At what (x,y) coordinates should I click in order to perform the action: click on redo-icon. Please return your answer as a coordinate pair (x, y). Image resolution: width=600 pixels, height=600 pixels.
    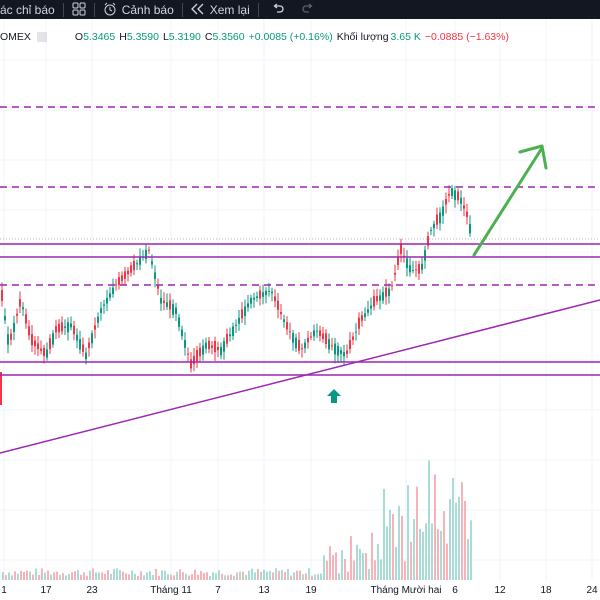
    Looking at the image, I should click on (308, 9).